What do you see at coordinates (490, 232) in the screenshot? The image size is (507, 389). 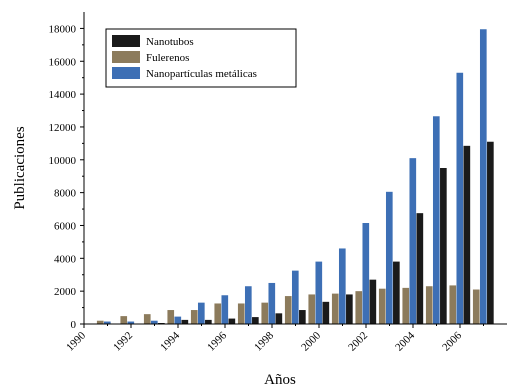 I see `bar-nanotubos-2007` at bounding box center [490, 232].